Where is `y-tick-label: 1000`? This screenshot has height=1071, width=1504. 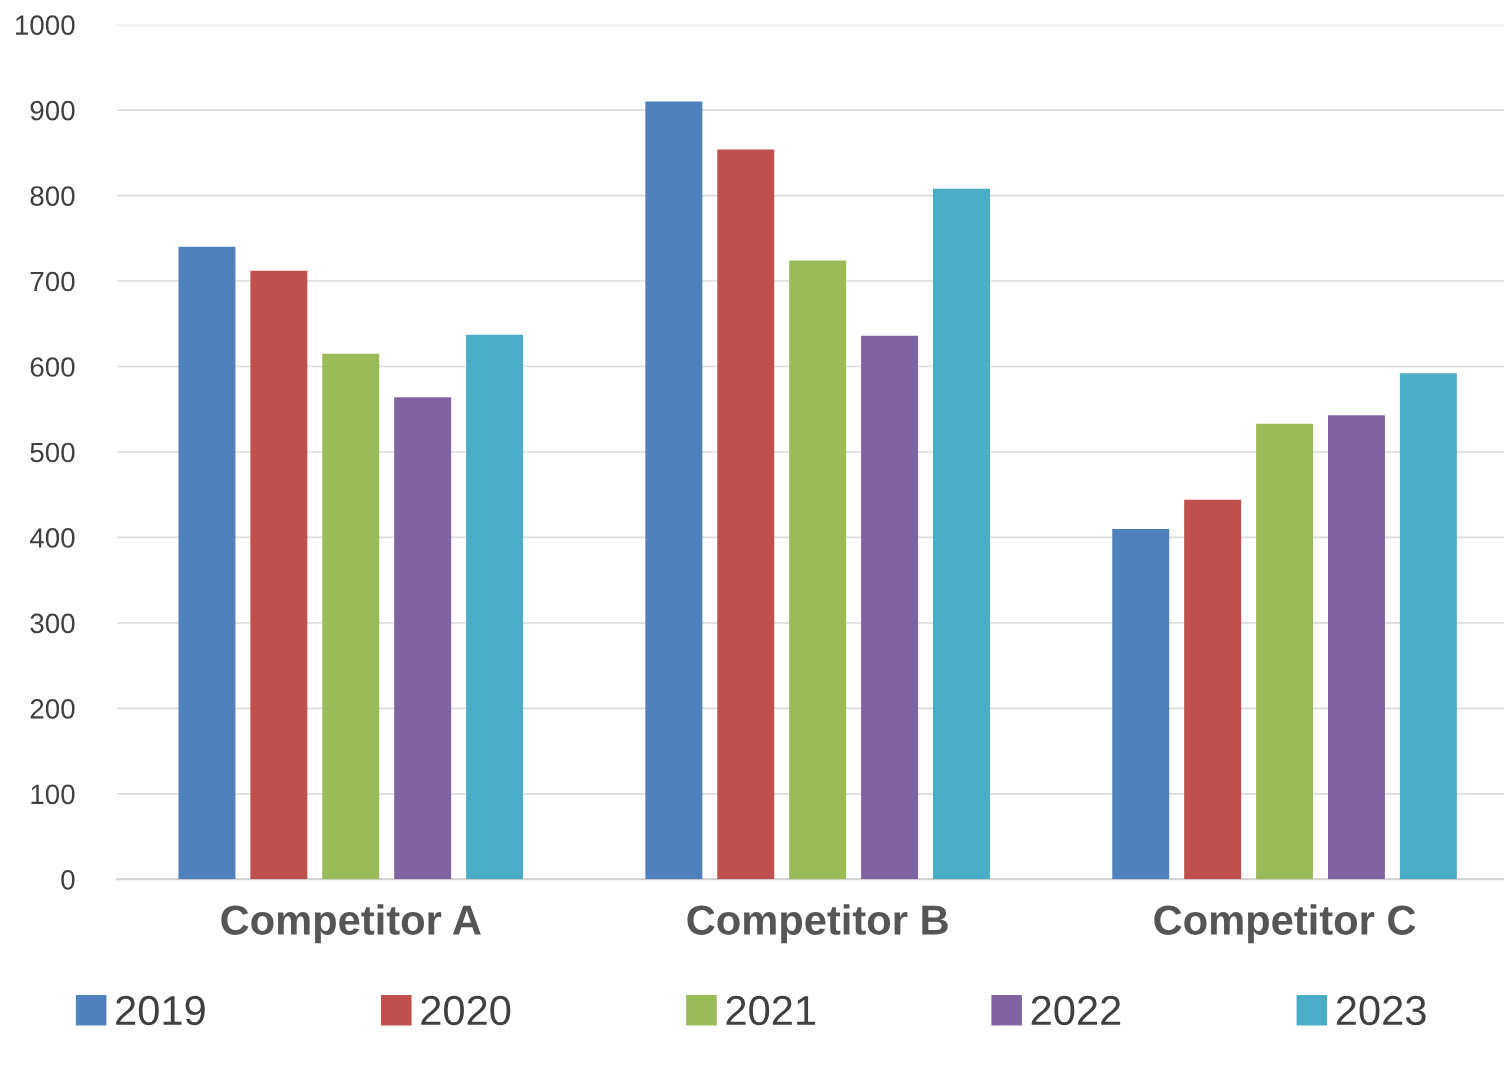
y-tick-label: 1000 is located at coordinates (45, 25).